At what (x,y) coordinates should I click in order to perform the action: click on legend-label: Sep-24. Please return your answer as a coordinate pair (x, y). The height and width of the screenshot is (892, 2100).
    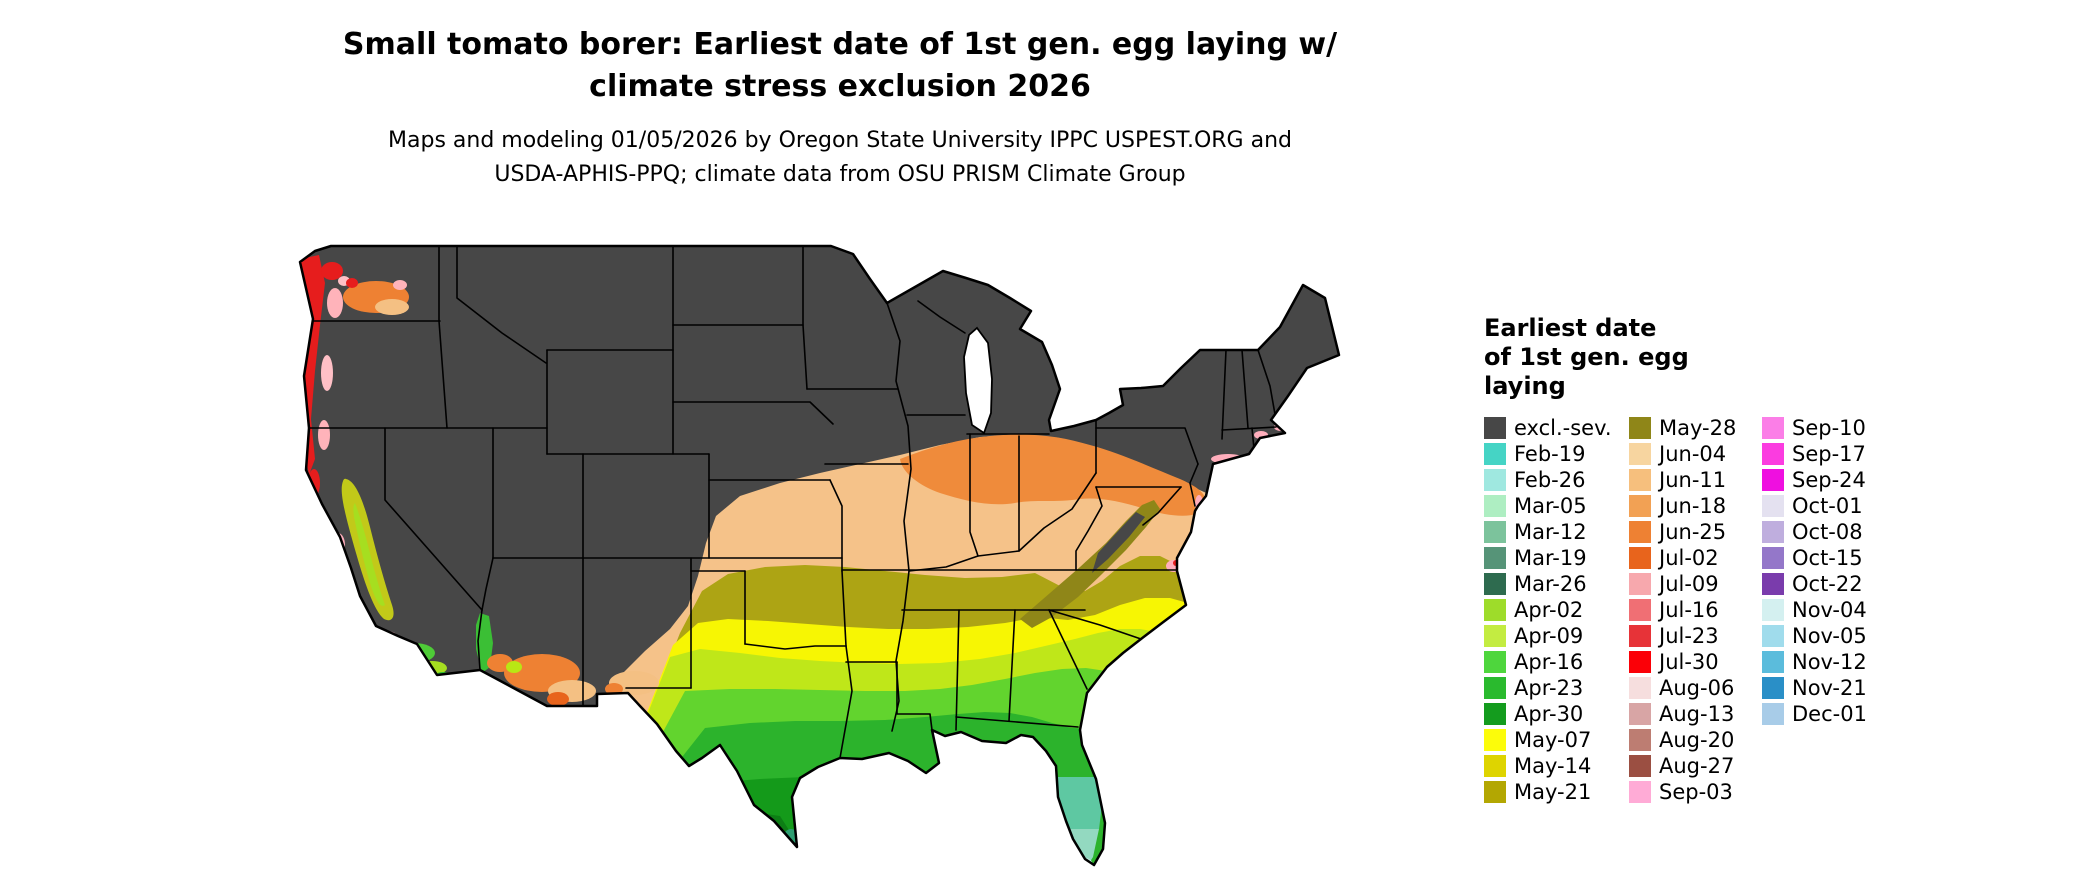
    Looking at the image, I should click on (1829, 480).